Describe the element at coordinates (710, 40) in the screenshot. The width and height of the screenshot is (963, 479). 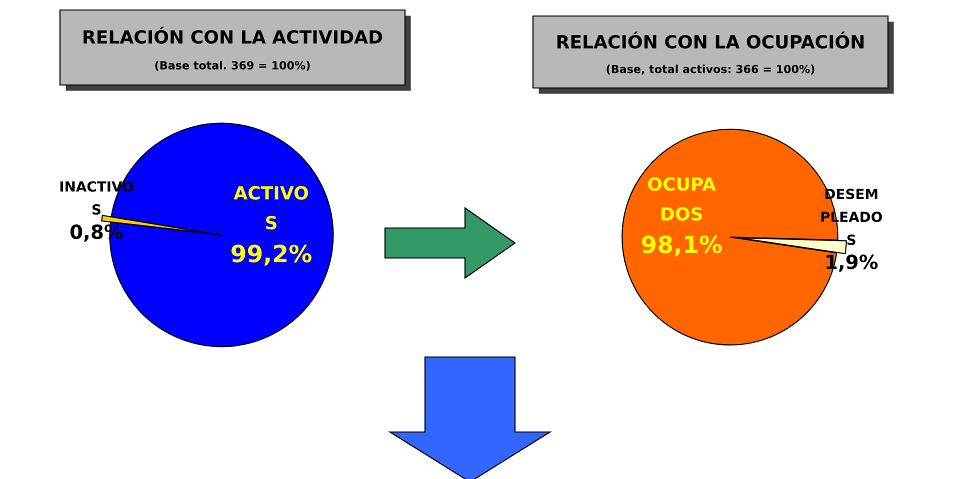
I see `chart-title: RELACIÓN CON LA OCUPACIÓN` at that location.